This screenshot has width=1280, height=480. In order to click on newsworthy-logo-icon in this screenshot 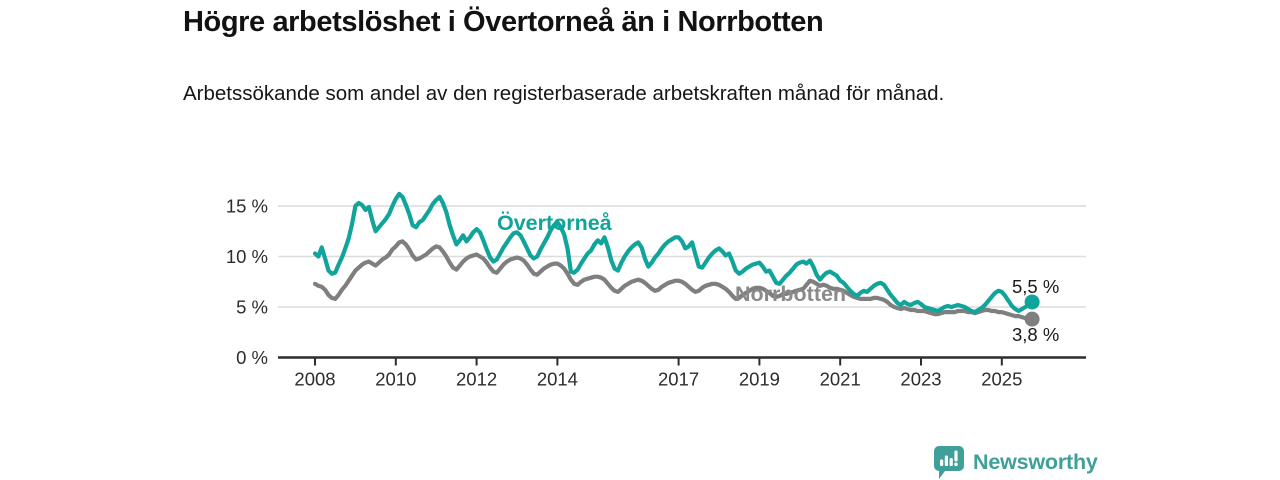, I will do `click(949, 462)`.